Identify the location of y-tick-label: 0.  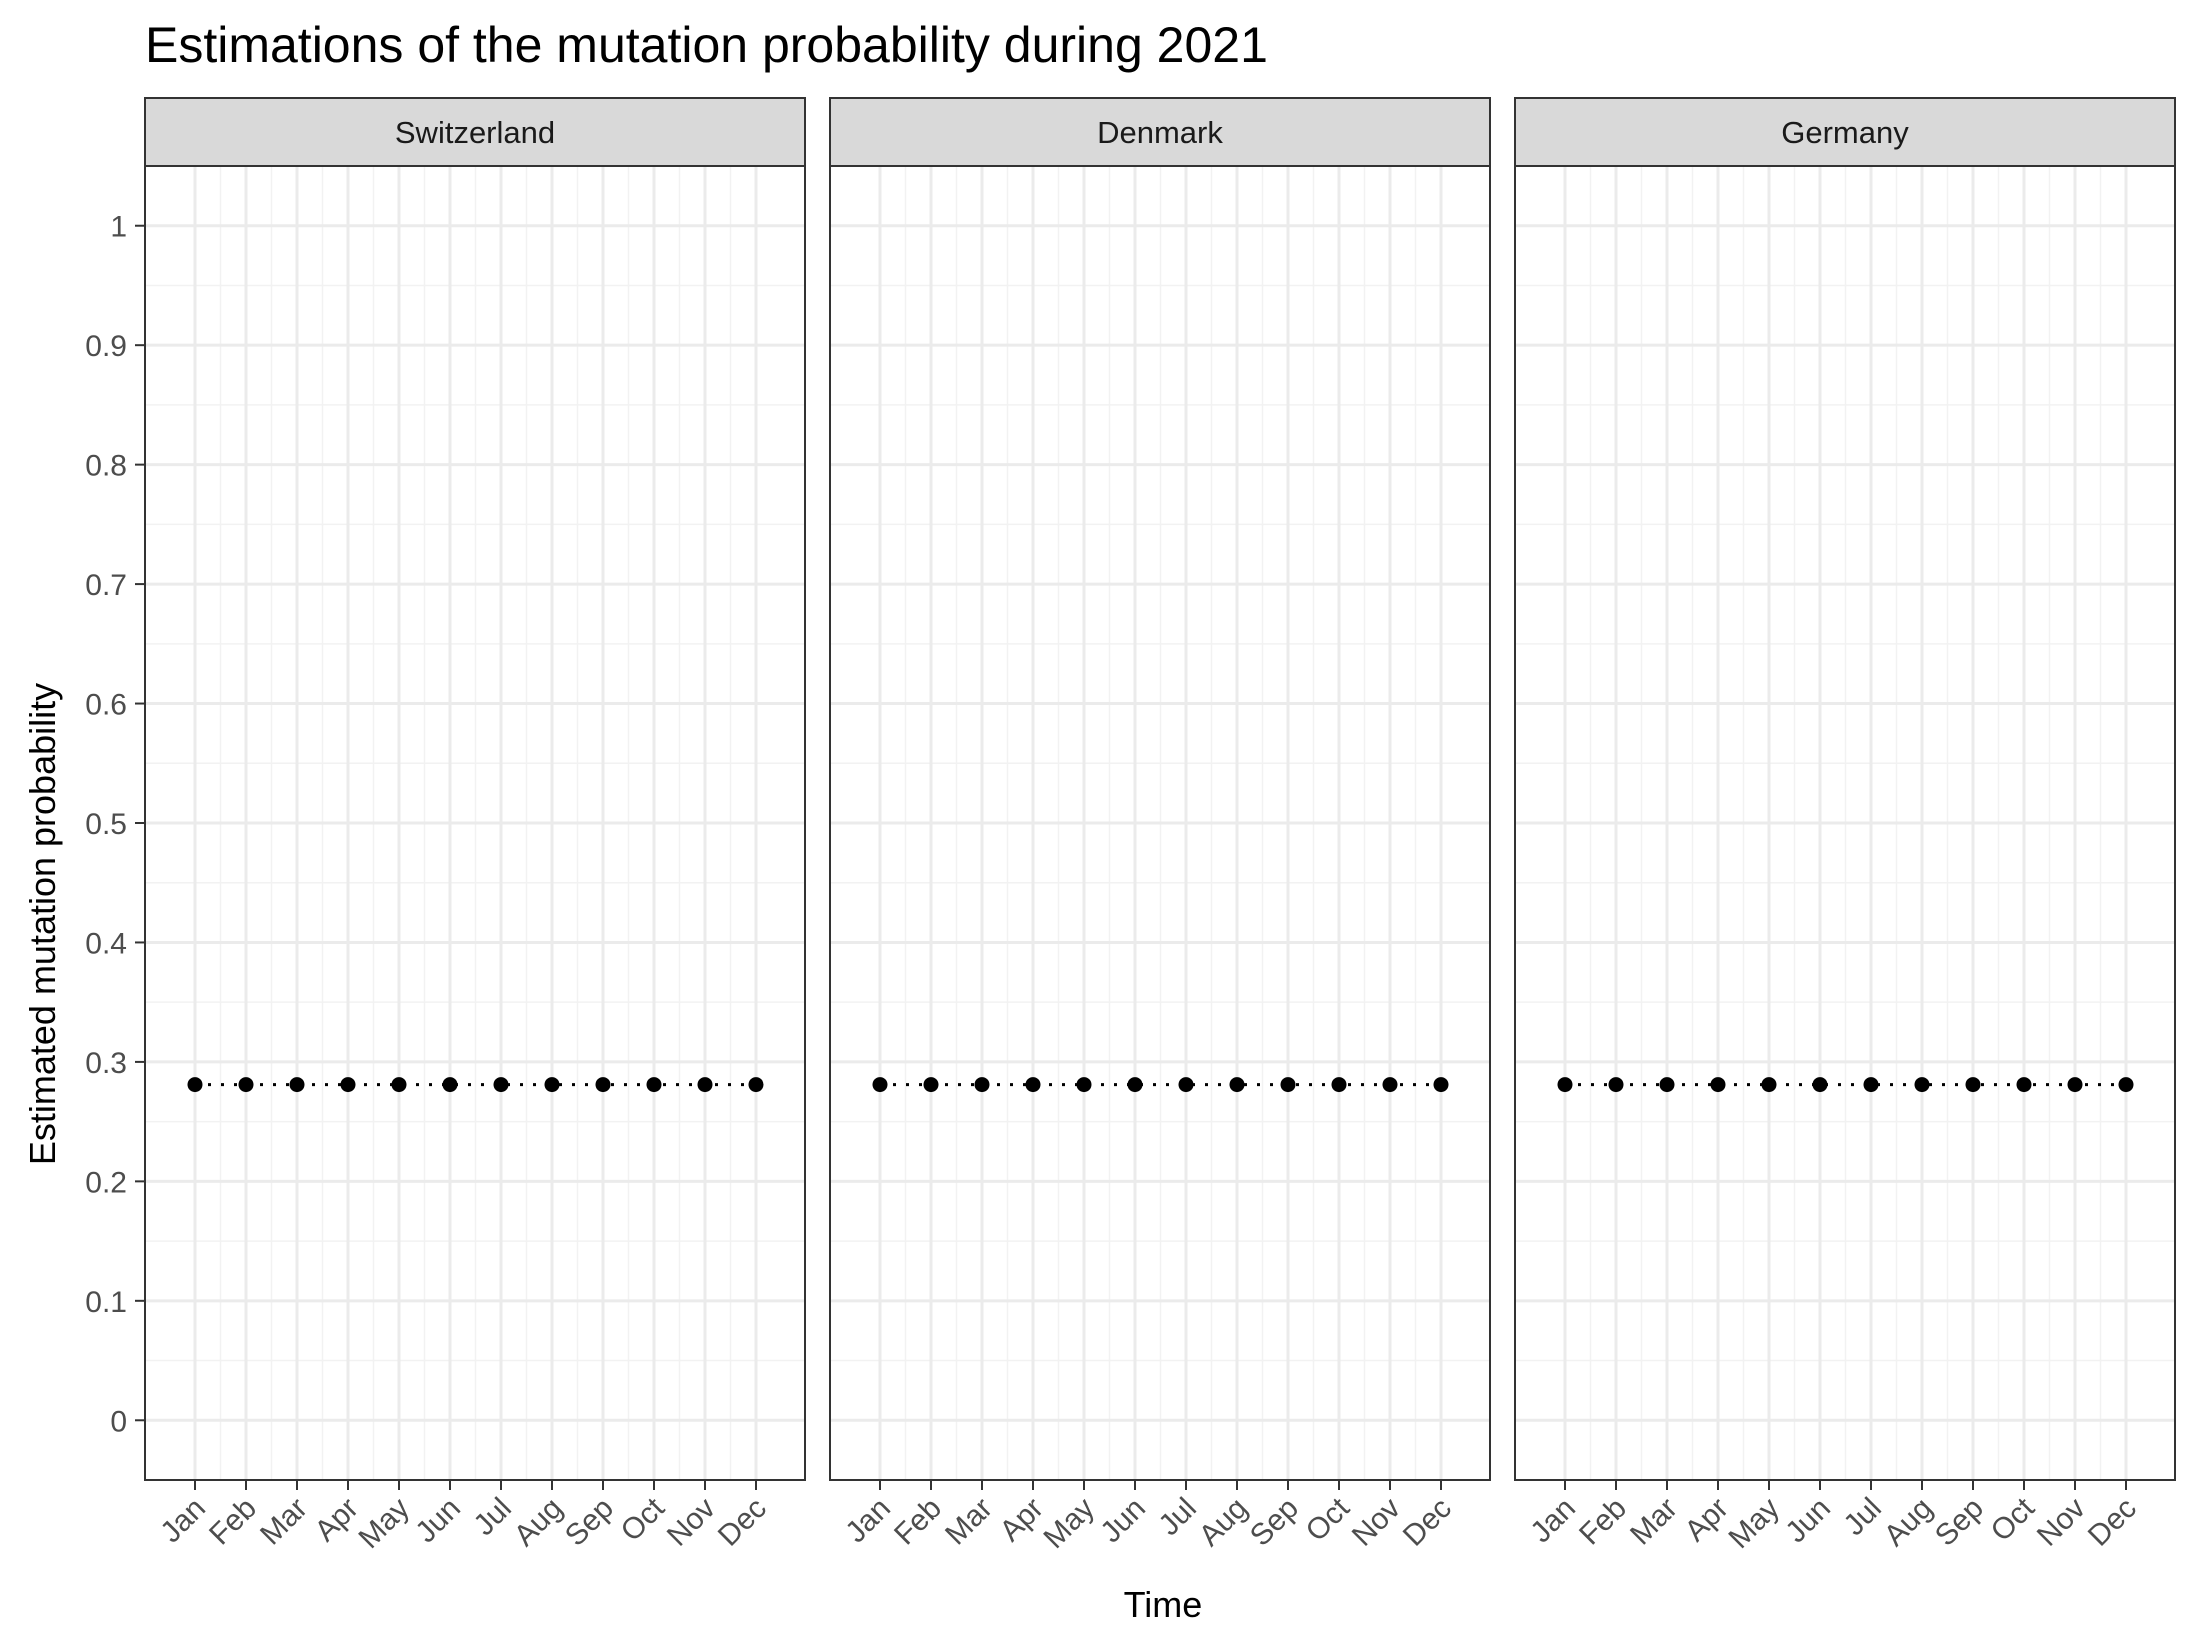
(118, 1421).